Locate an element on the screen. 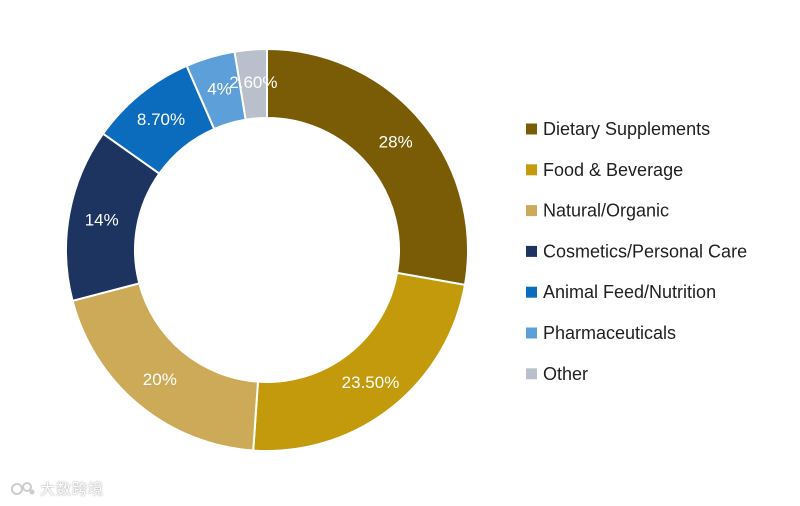  slice-food-beverage is located at coordinates (359, 361).